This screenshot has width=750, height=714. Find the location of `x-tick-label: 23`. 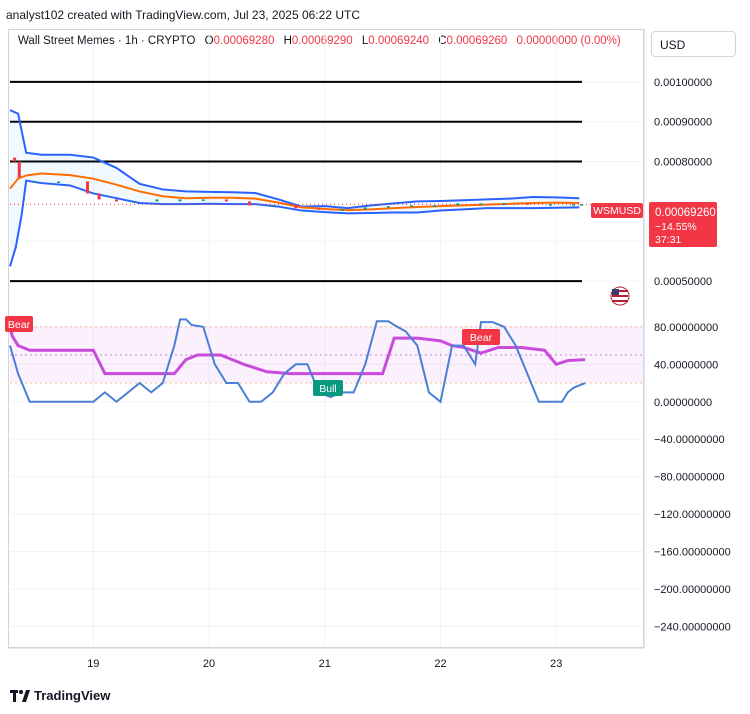

x-tick-label: 23 is located at coordinates (556, 664).